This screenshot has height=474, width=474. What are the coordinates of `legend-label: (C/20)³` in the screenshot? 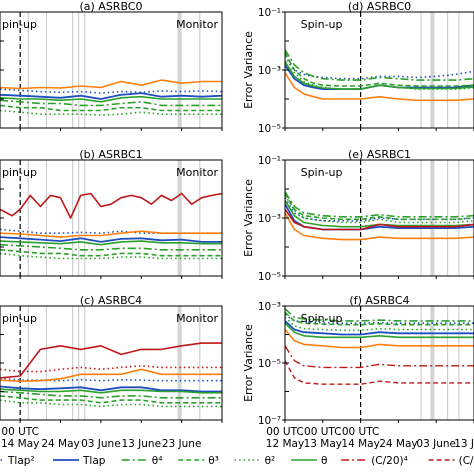 It's located at (466, 461).